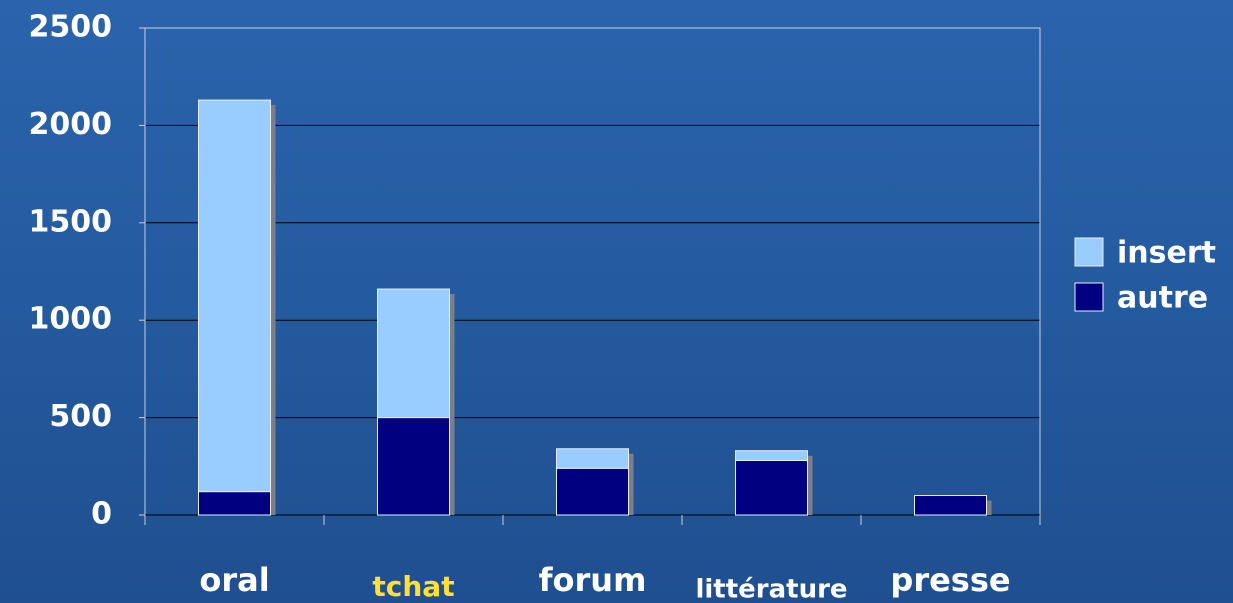  Describe the element at coordinates (1162, 298) in the screenshot. I see `legend-label: autre` at that location.